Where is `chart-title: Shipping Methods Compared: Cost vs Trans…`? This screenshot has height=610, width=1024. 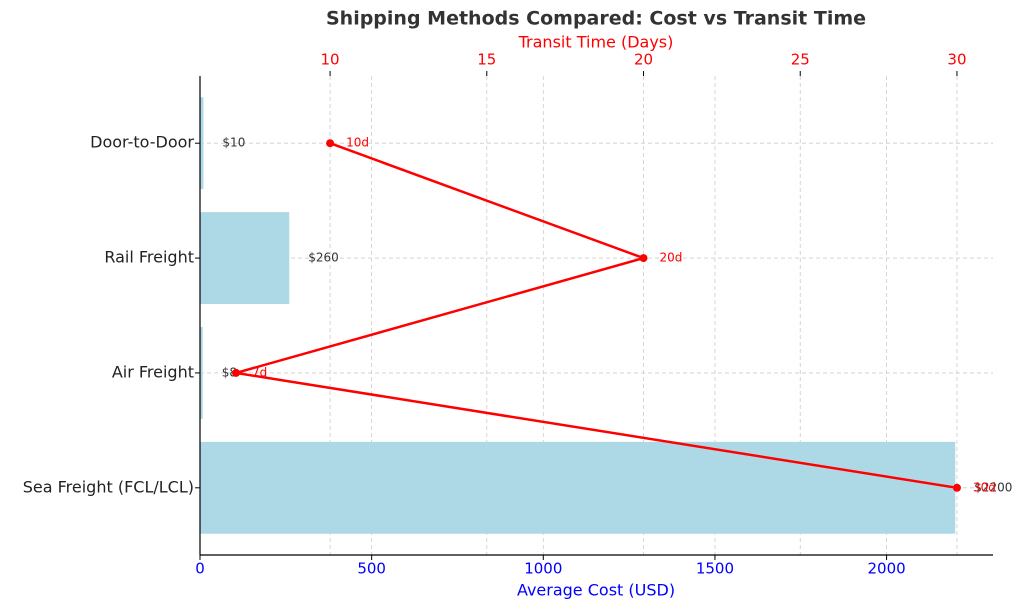
chart-title: Shipping Methods Compared: Cost vs Trans… is located at coordinates (596, 19).